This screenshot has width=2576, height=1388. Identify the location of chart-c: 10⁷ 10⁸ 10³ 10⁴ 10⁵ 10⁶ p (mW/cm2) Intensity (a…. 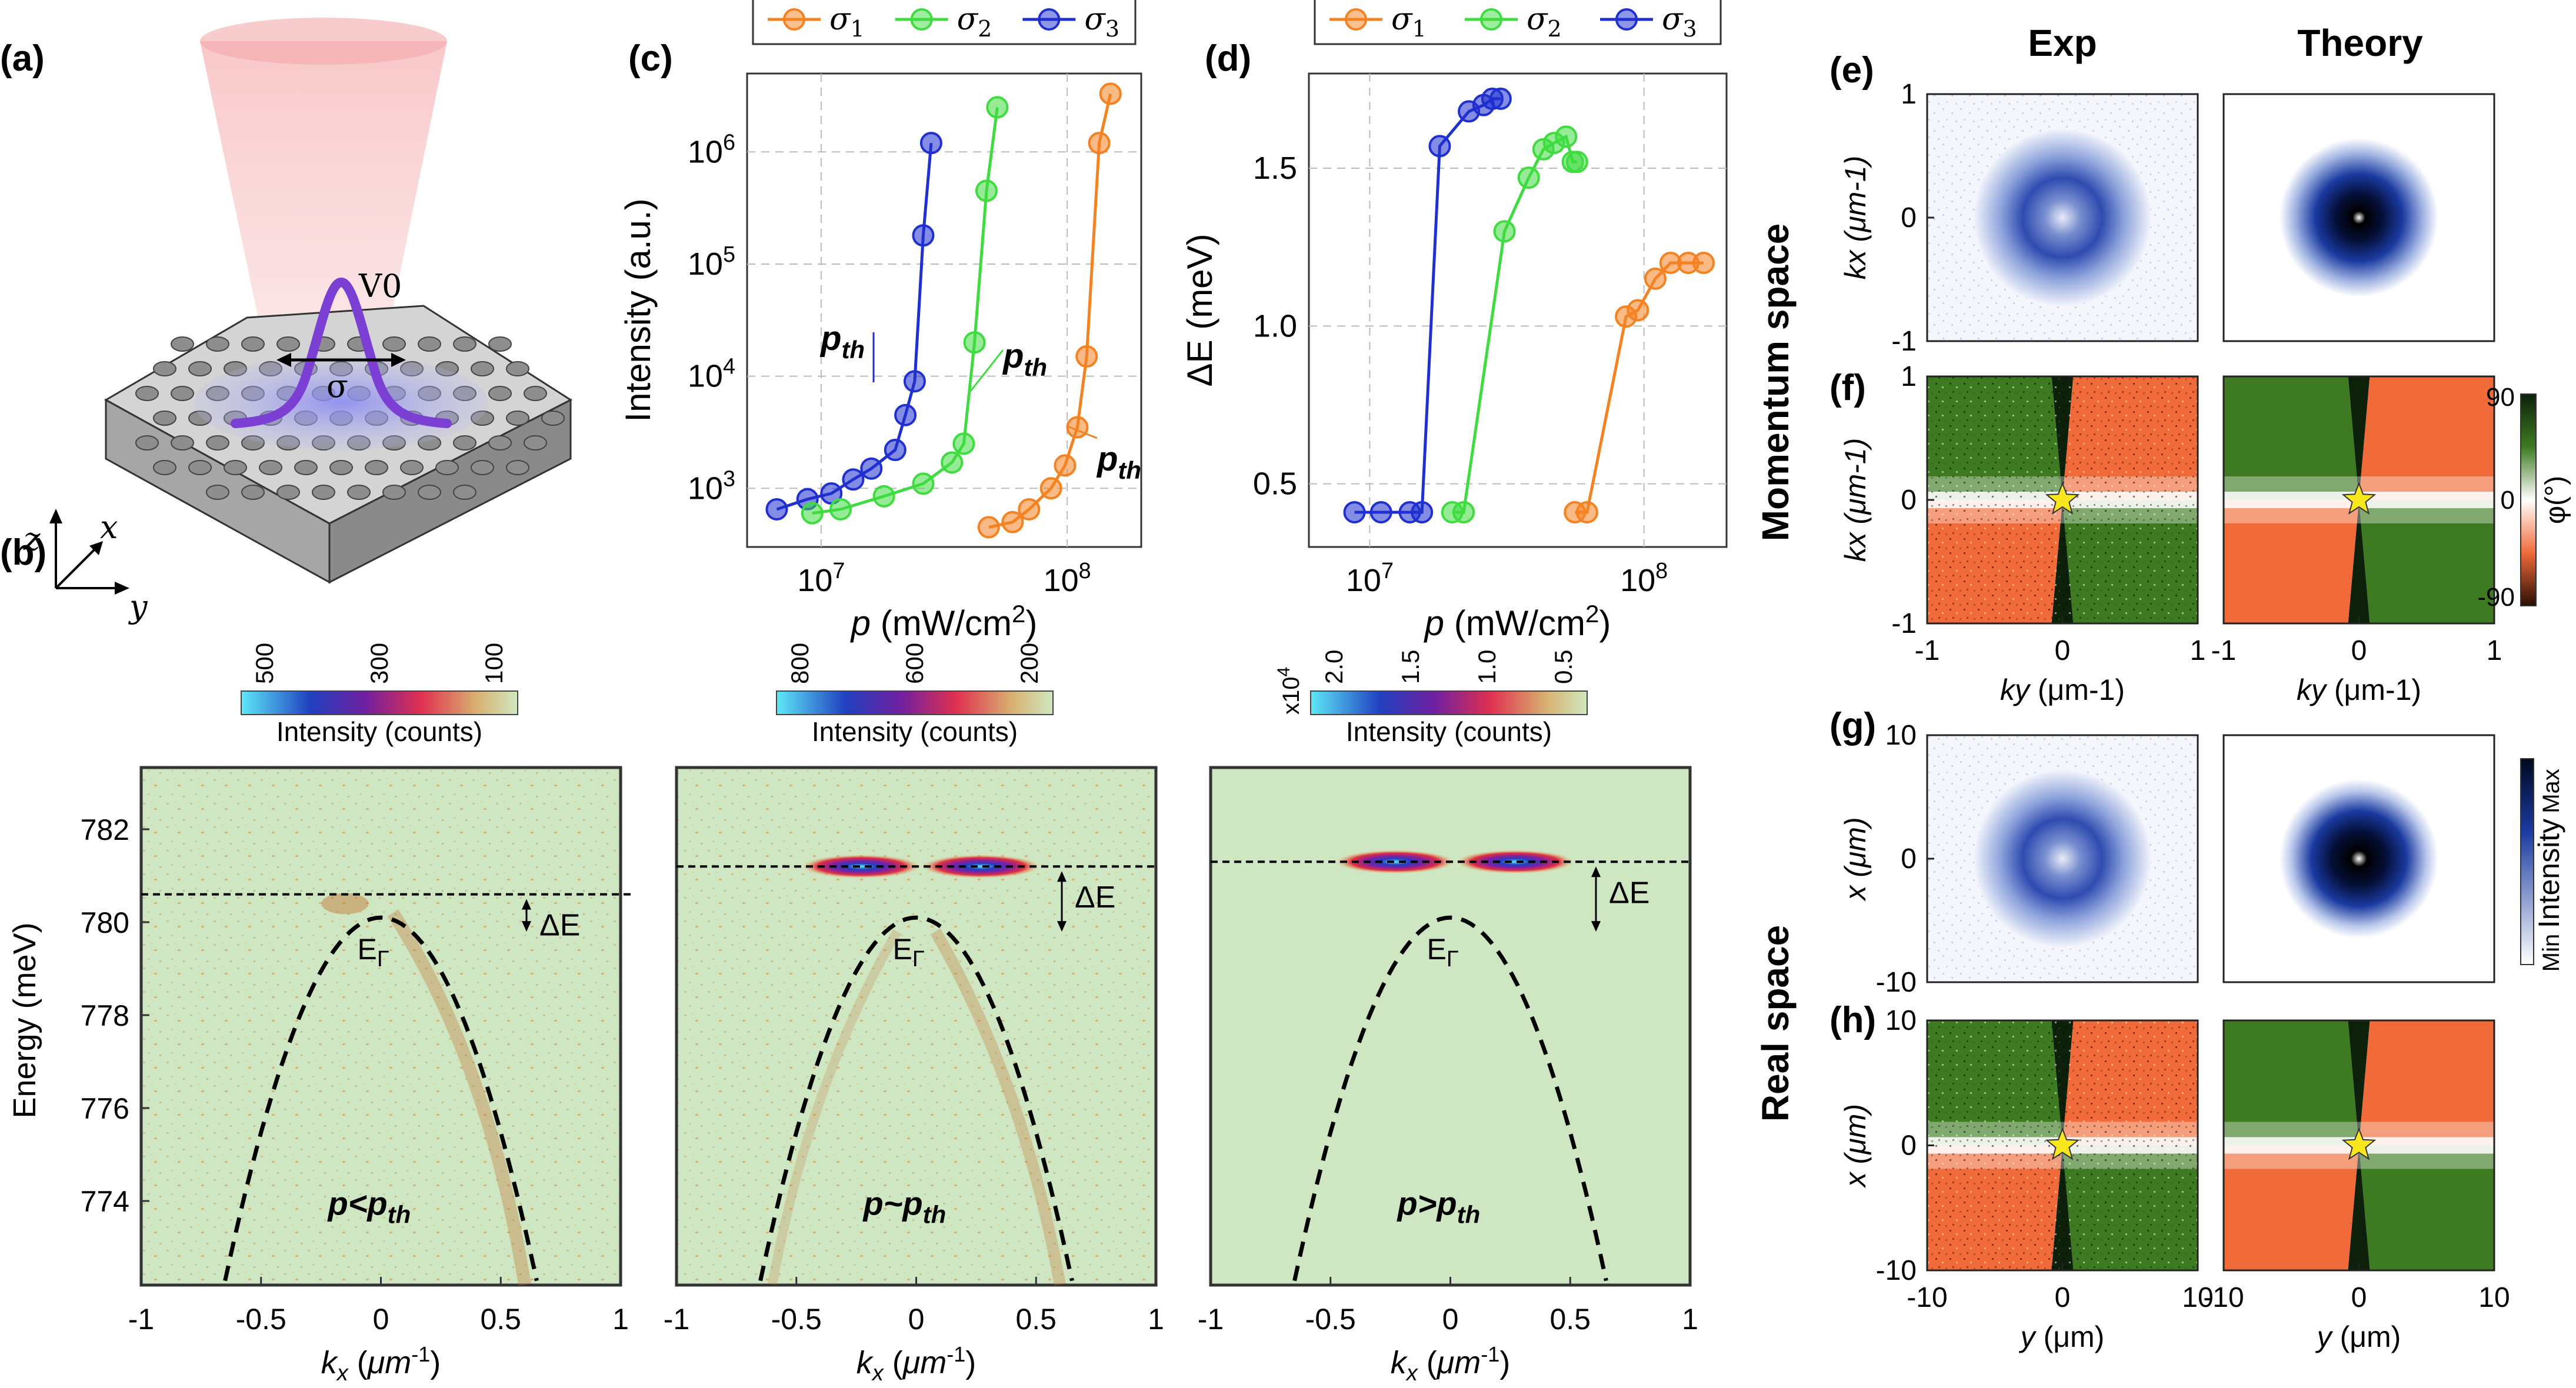
(880, 321).